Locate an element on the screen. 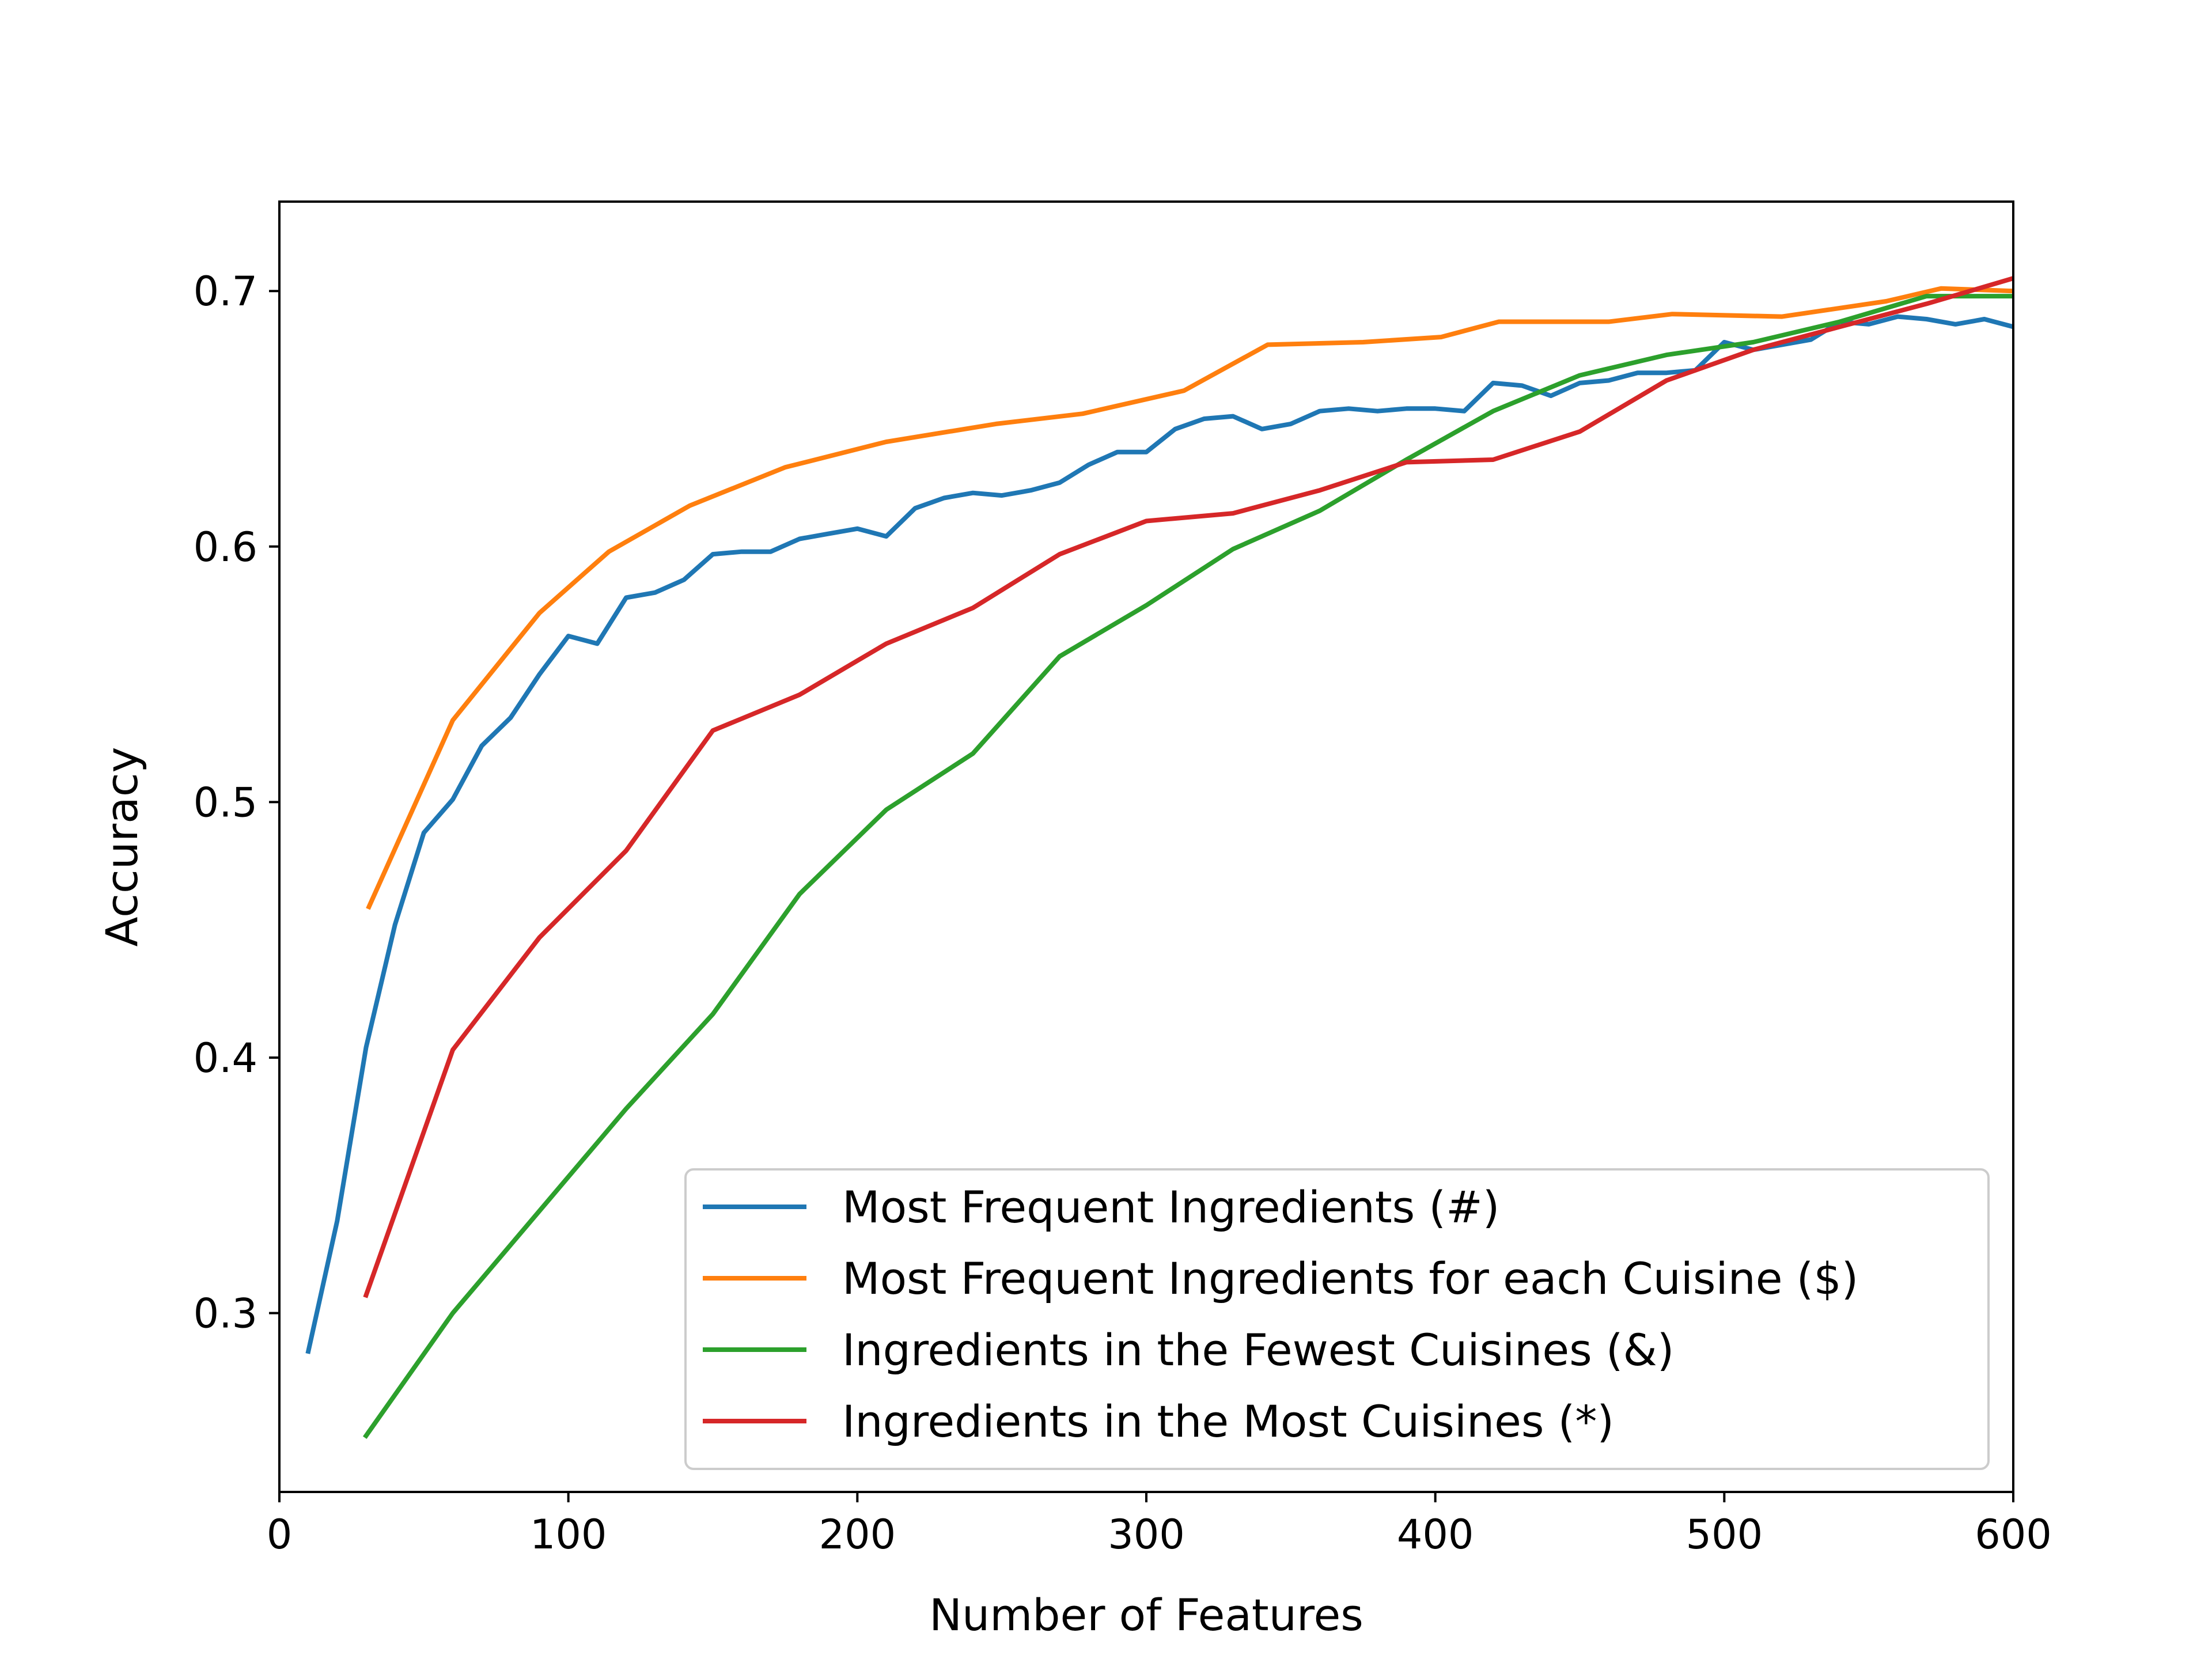 The image size is (2212, 1659). x-axis-ticks: 0 100 200 300 400 500 600 is located at coordinates (1159, 1525).